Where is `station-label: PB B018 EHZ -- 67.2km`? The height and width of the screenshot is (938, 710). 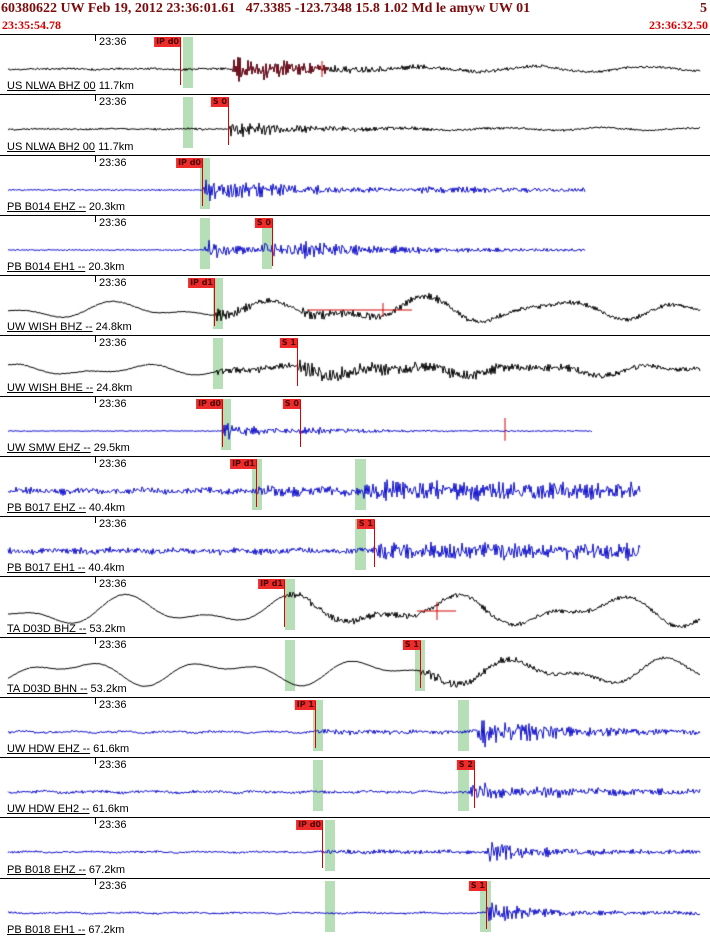 station-label: PB B018 EHZ -- 67.2km is located at coordinates (66, 870).